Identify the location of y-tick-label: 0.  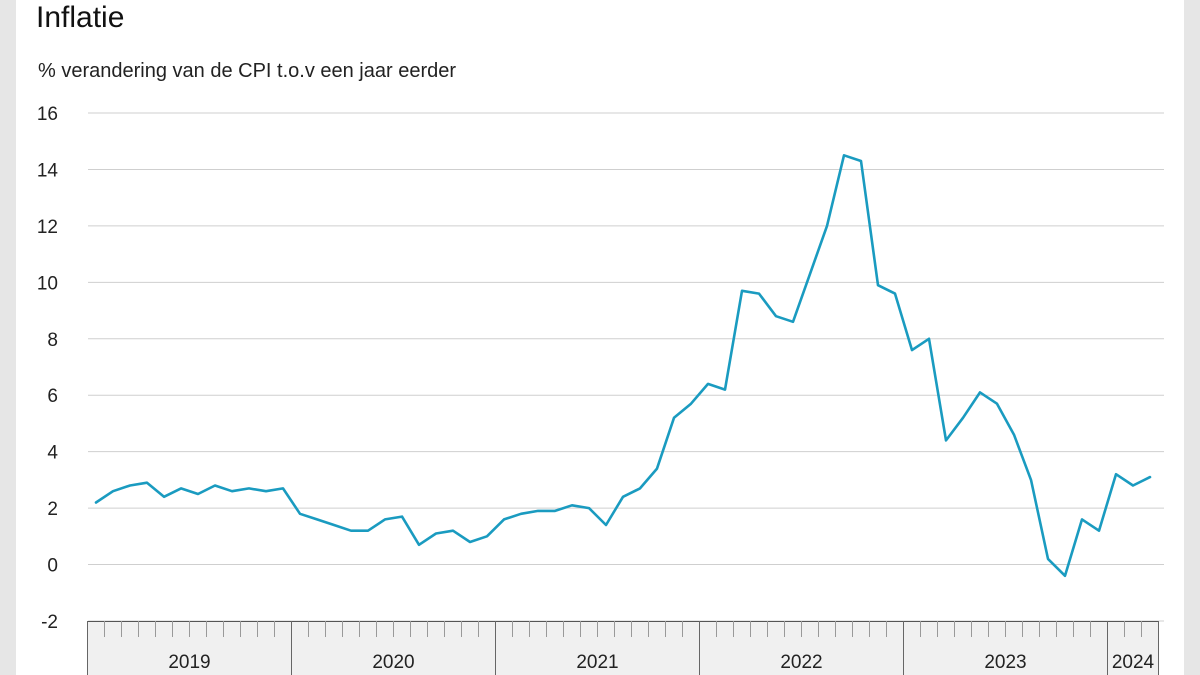
(52, 566).